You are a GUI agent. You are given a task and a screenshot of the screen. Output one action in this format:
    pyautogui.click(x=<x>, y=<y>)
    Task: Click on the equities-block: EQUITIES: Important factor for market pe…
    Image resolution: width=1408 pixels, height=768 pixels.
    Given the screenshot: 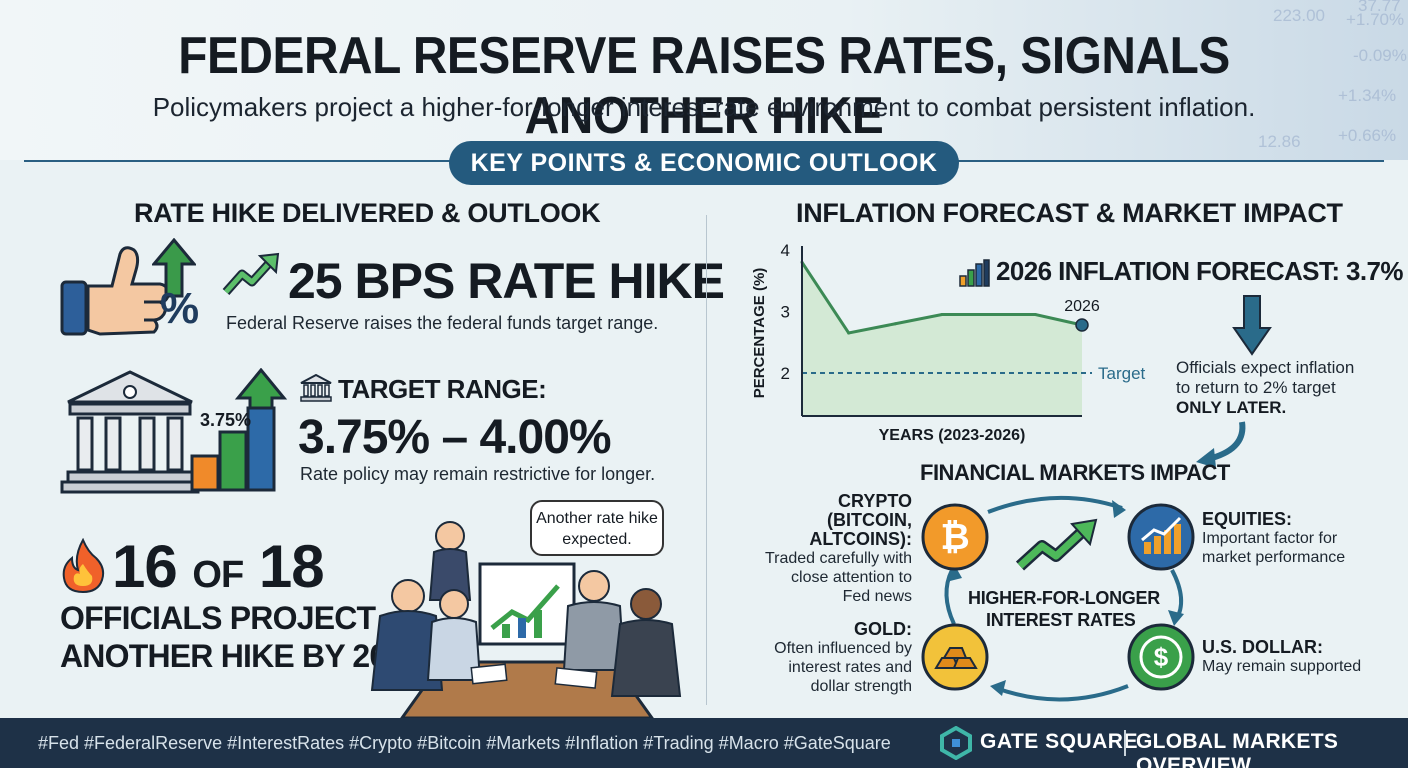 What is the action you would take?
    pyautogui.click(x=1297, y=538)
    